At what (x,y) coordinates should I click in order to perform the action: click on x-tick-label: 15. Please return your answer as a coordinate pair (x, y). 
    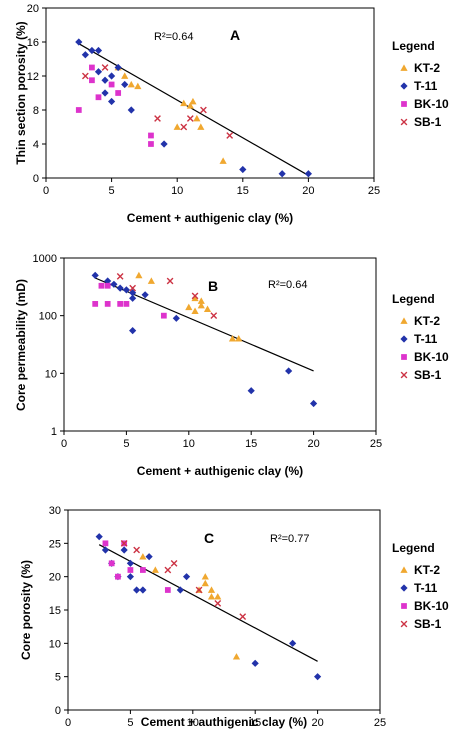
    Looking at the image, I should click on (255, 723).